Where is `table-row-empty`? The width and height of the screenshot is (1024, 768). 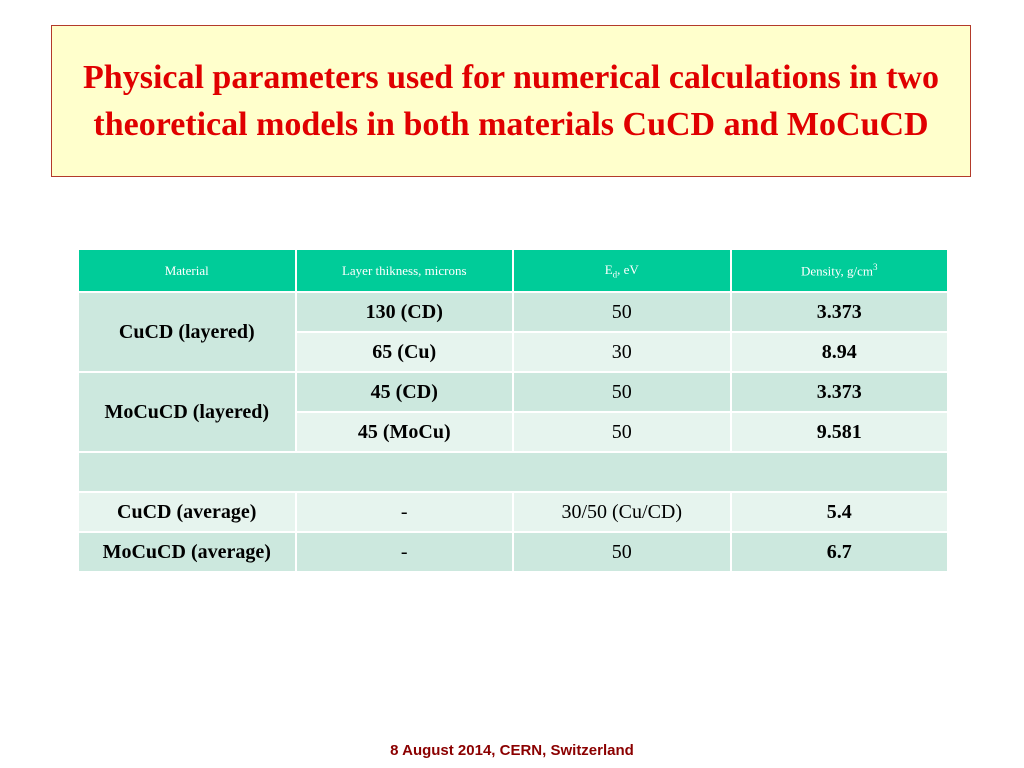
table-row-empty is located at coordinates (513, 472).